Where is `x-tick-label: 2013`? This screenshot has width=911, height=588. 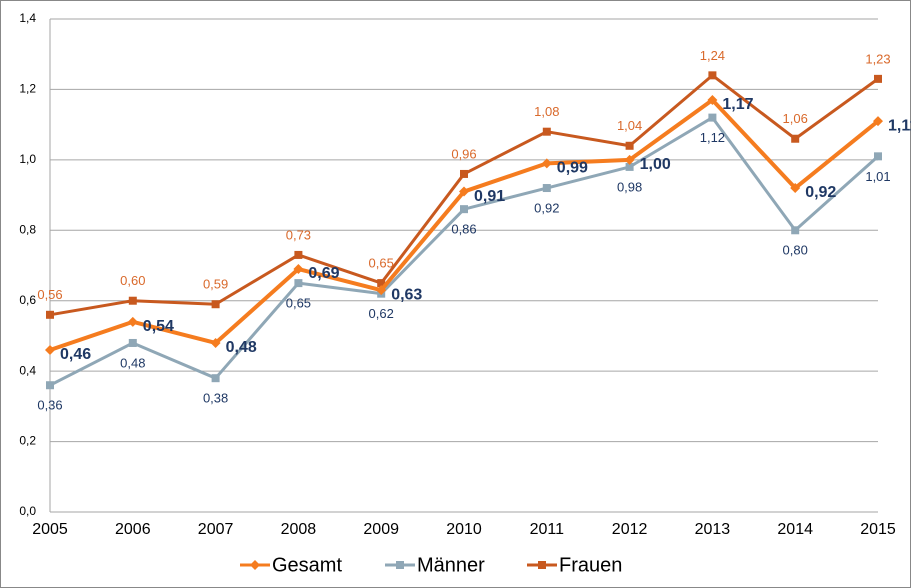 x-tick-label: 2013 is located at coordinates (713, 529).